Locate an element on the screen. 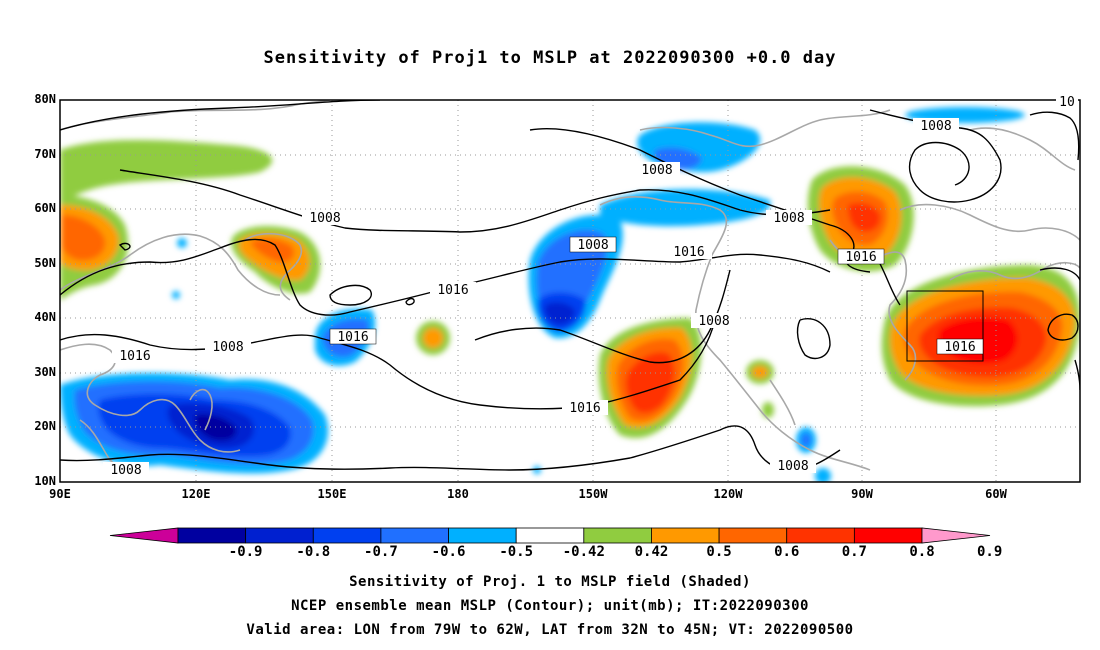 The image size is (1100, 650). colorbar-right-triangle is located at coordinates (956, 535).